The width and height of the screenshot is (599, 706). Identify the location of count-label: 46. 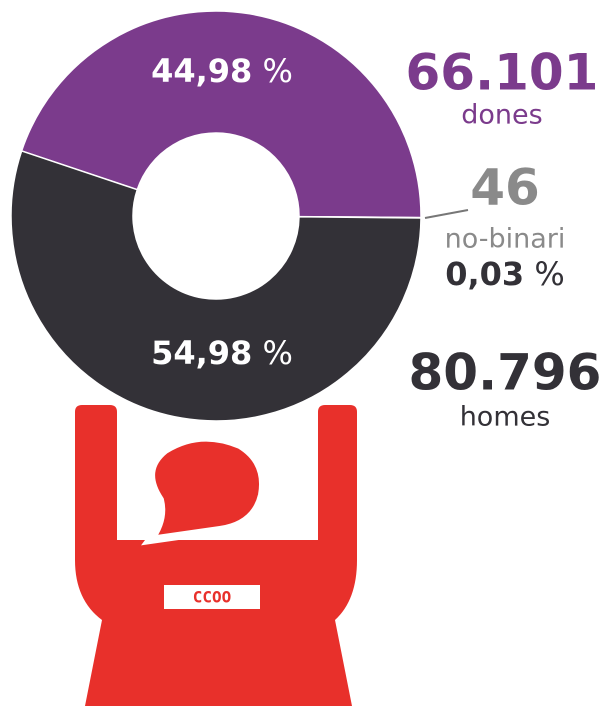
(505, 188).